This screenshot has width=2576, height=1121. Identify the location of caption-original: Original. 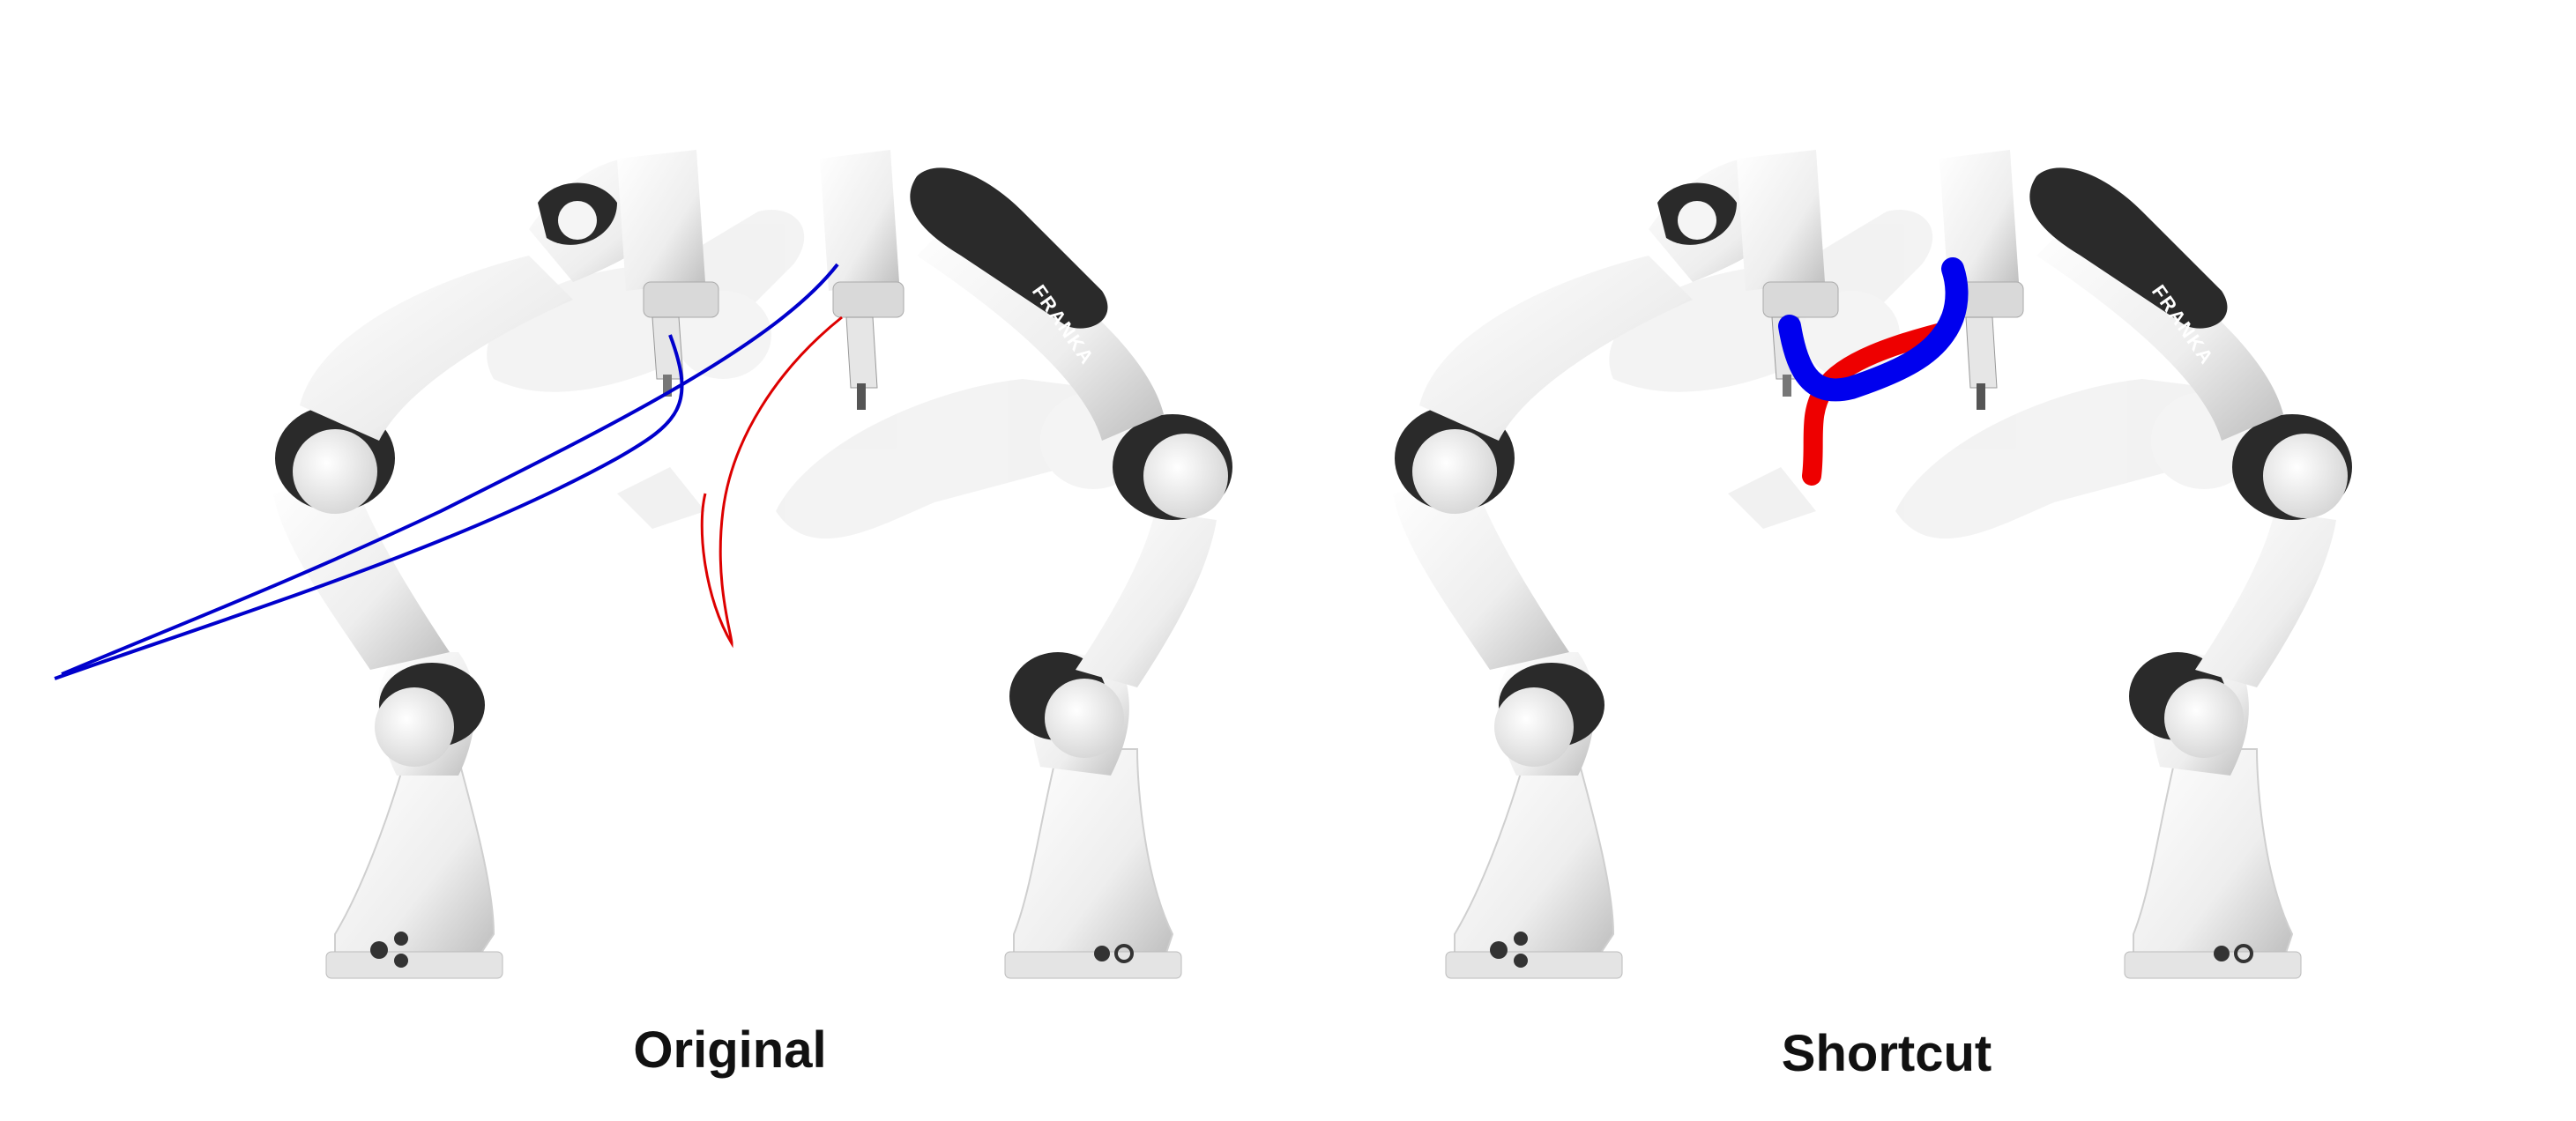
(730, 1050).